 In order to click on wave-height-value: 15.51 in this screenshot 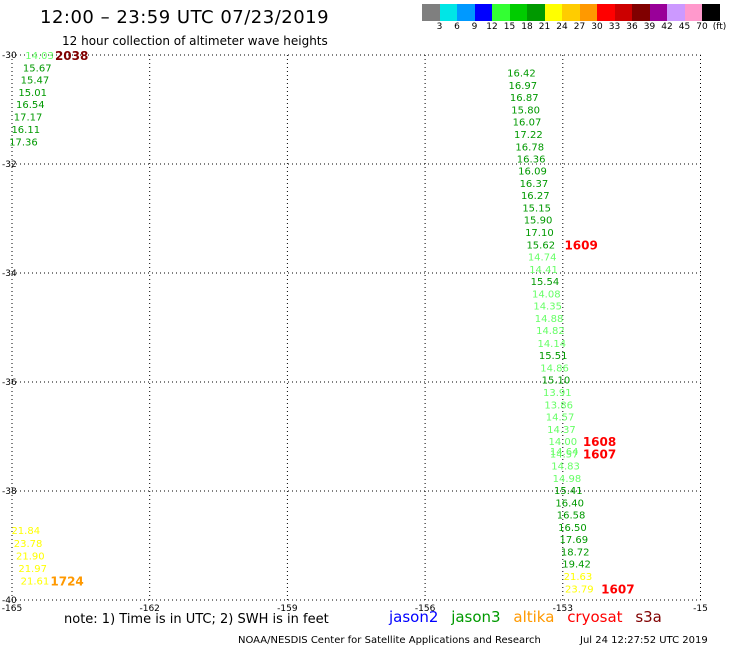, I will do `click(553, 356)`.